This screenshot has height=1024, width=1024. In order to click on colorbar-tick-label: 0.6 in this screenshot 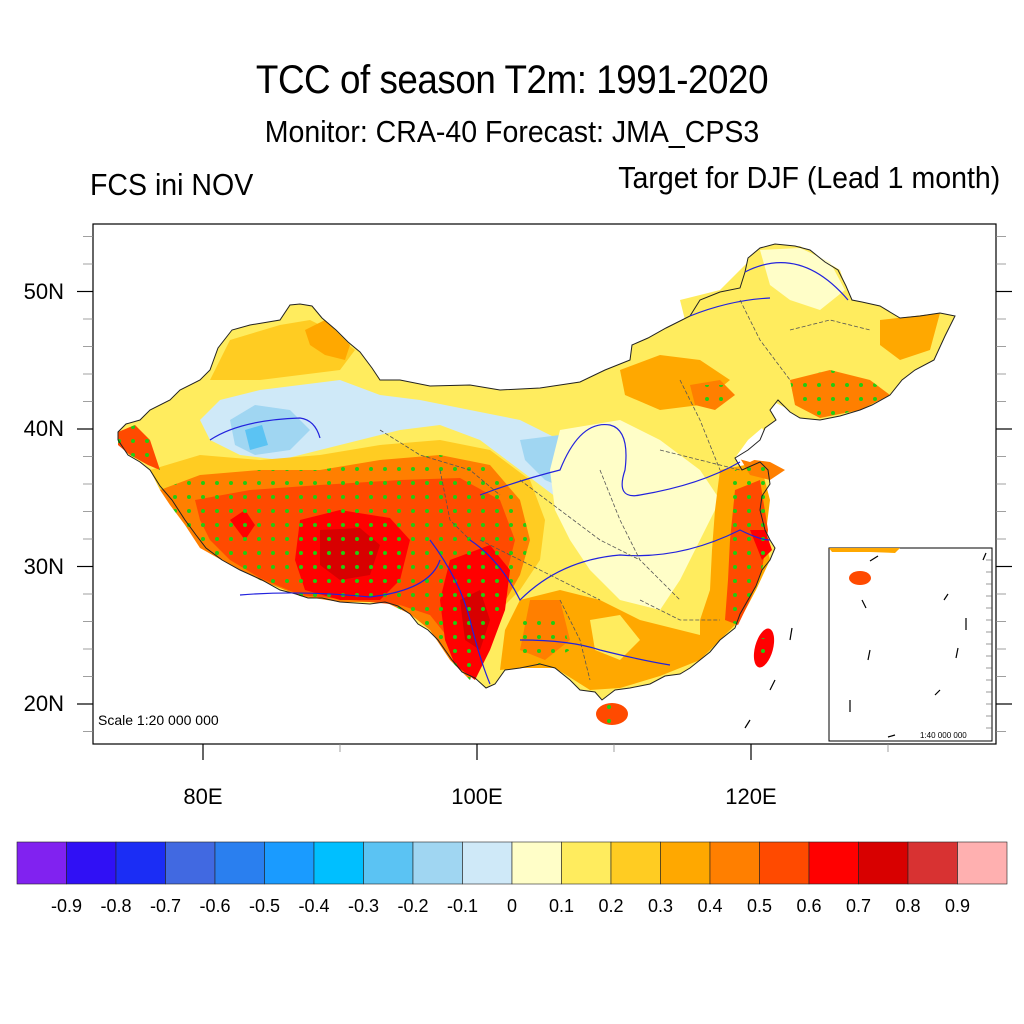, I will do `click(809, 906)`.